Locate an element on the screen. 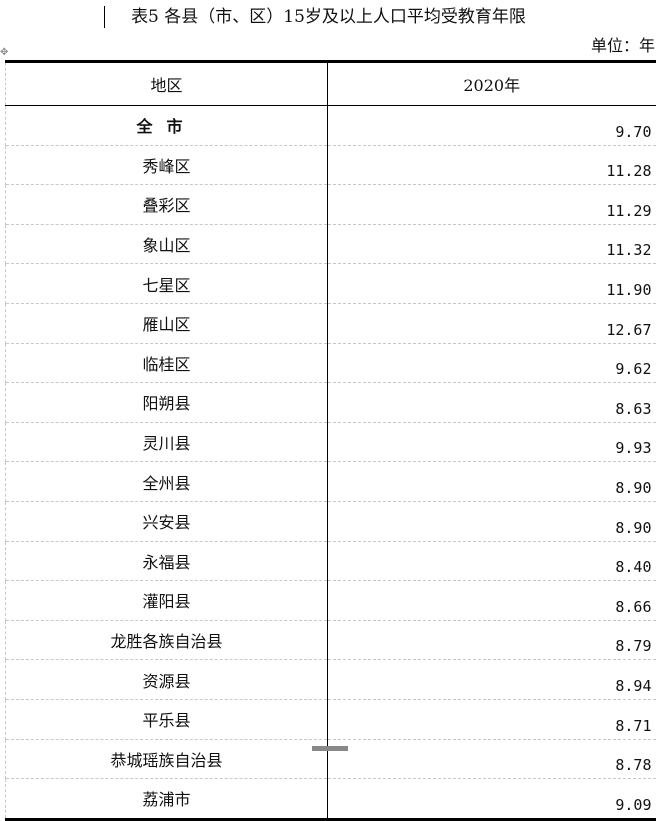 The image size is (657, 821). region-cell: 七星区 is located at coordinates (166, 283).